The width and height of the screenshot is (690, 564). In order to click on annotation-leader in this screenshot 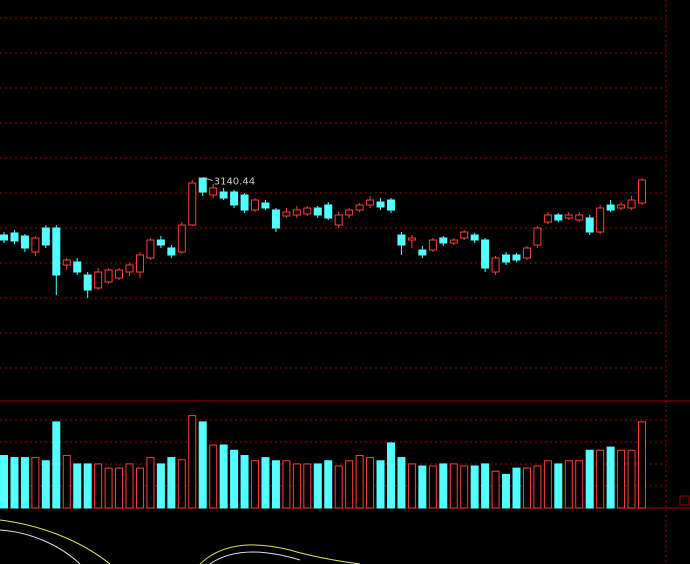, I will do `click(207, 179)`.